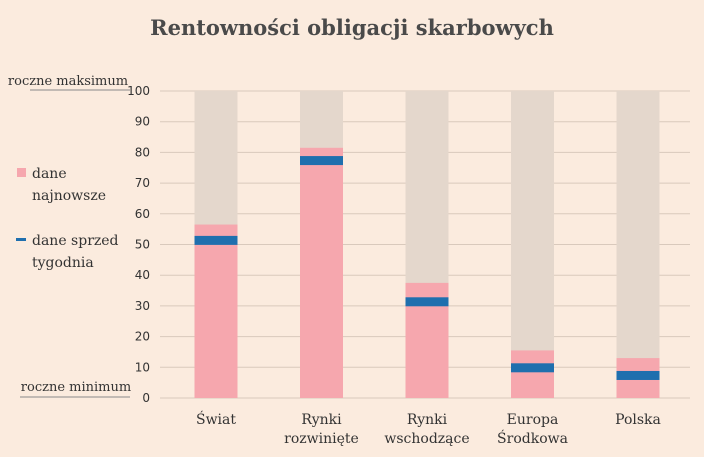 This screenshot has width=704, height=457. What do you see at coordinates (146, 398) in the screenshot?
I see `y-tick-label: 0` at bounding box center [146, 398].